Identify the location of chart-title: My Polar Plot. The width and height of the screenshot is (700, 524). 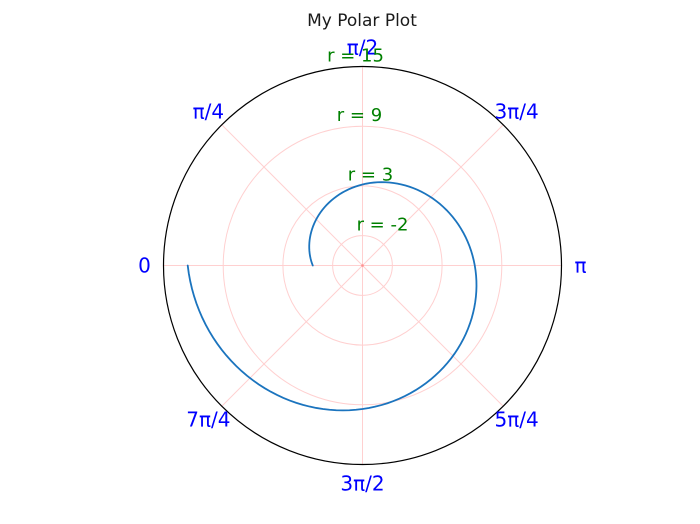
(362, 21).